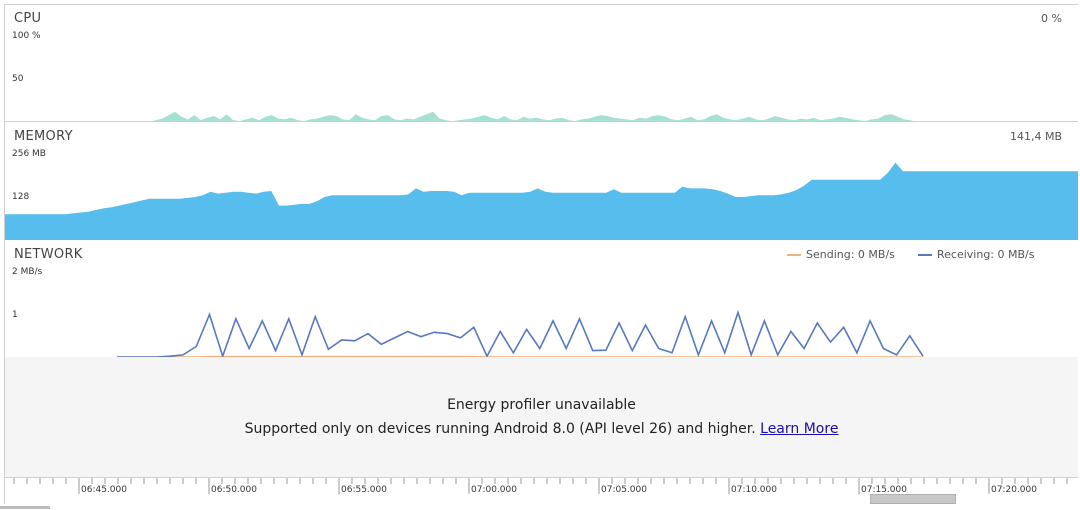 The height and width of the screenshot is (510, 1080). I want to click on timeline-tick-label: 07:00.000, so click(494, 490).